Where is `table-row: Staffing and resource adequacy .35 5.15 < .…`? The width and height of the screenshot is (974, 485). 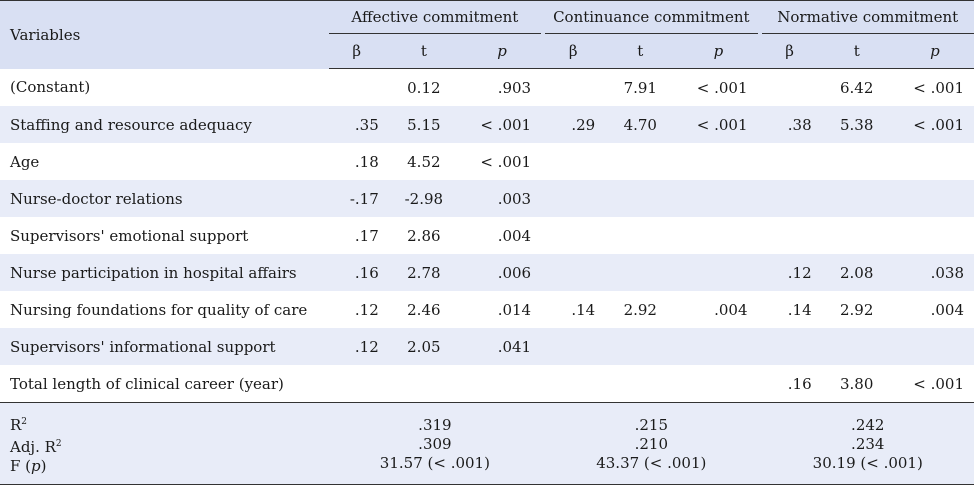 table-row: Staffing and resource adequacy .35 5.15 < .… is located at coordinates (487, 124).